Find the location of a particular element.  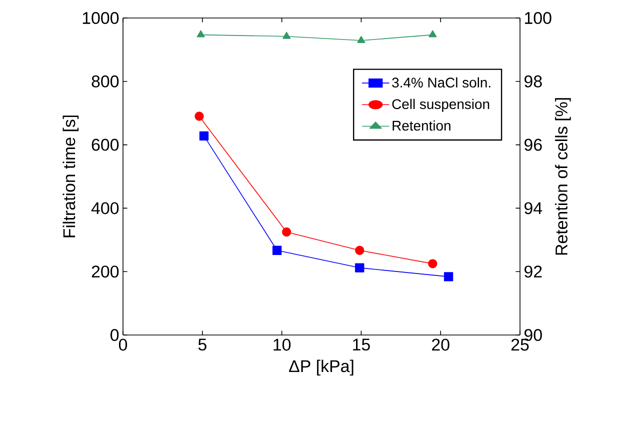

y2-axis-title: Retention of cells [%] is located at coordinates (563, 176).